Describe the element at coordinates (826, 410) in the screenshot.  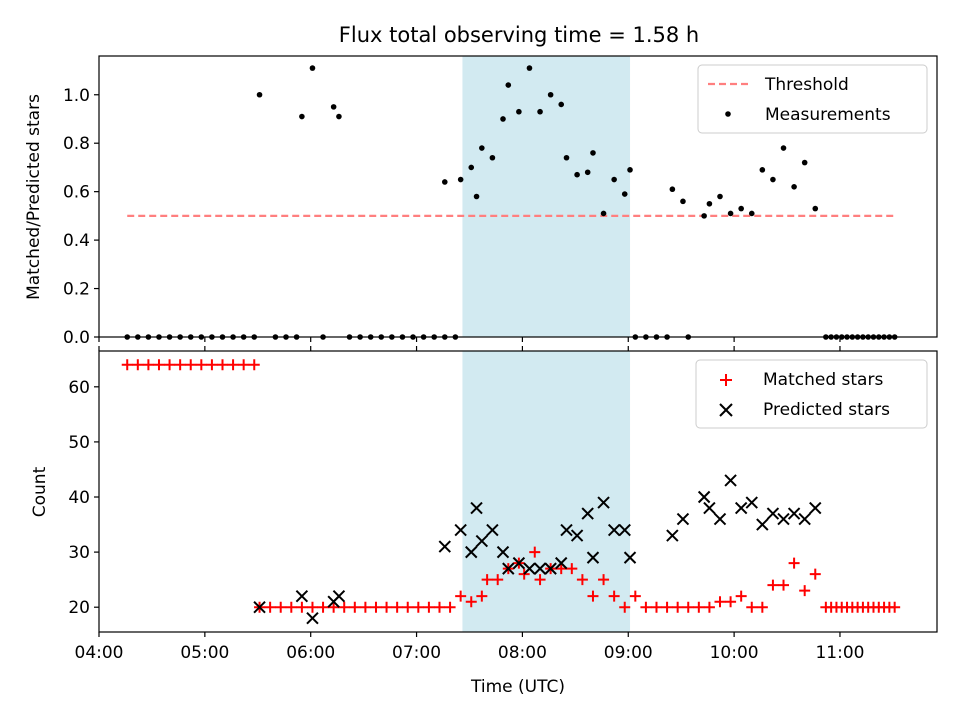
I see `legend-predicted-label: Predicted stars` at that location.